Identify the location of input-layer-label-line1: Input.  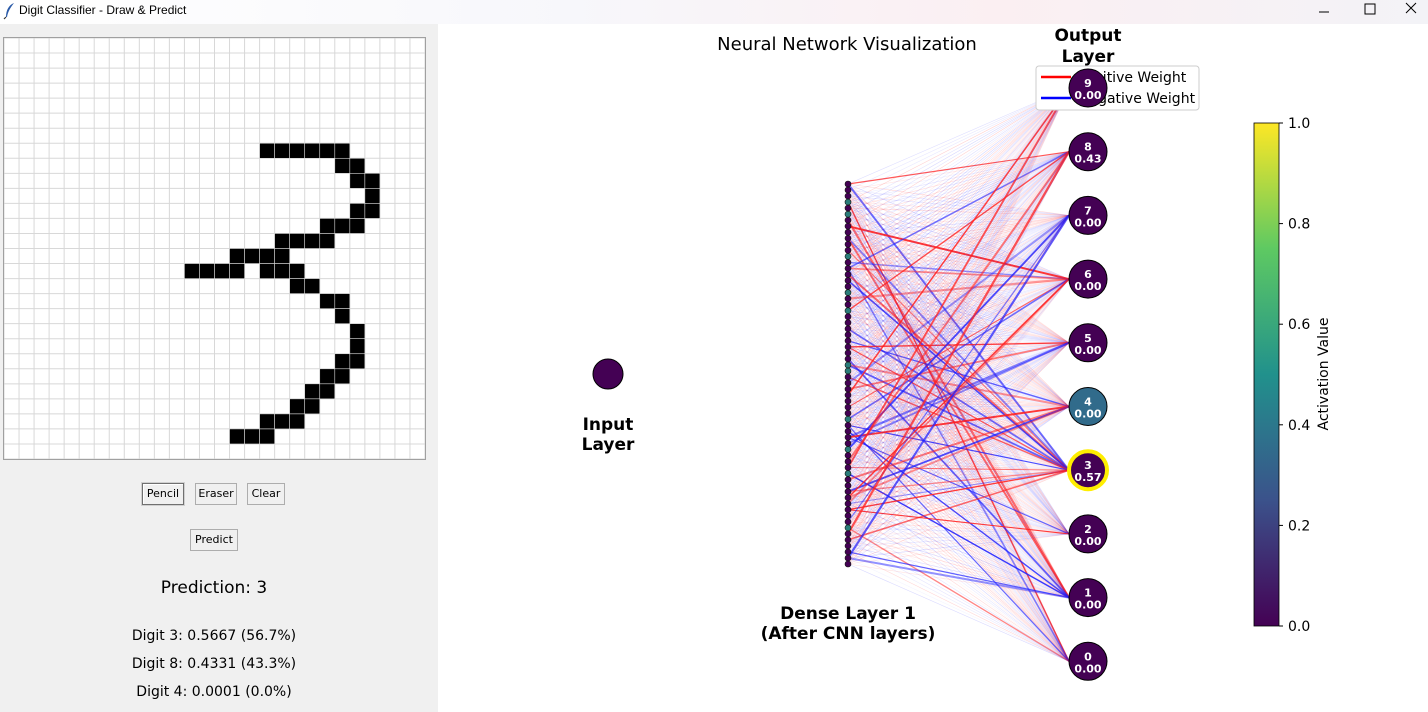
(608, 425).